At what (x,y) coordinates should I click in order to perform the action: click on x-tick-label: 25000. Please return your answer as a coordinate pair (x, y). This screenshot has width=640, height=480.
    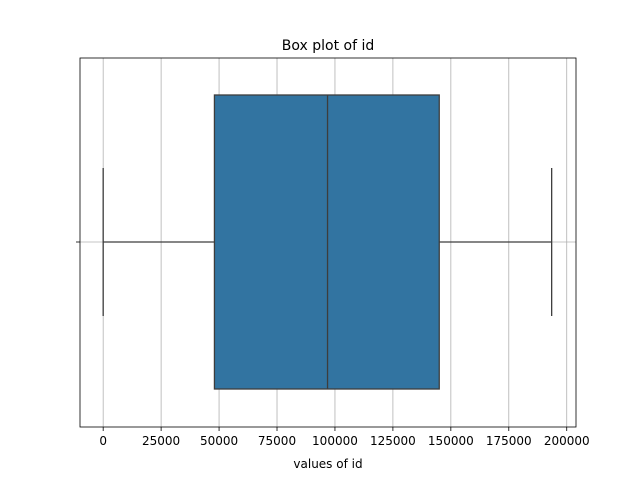
    Looking at the image, I should click on (161, 441).